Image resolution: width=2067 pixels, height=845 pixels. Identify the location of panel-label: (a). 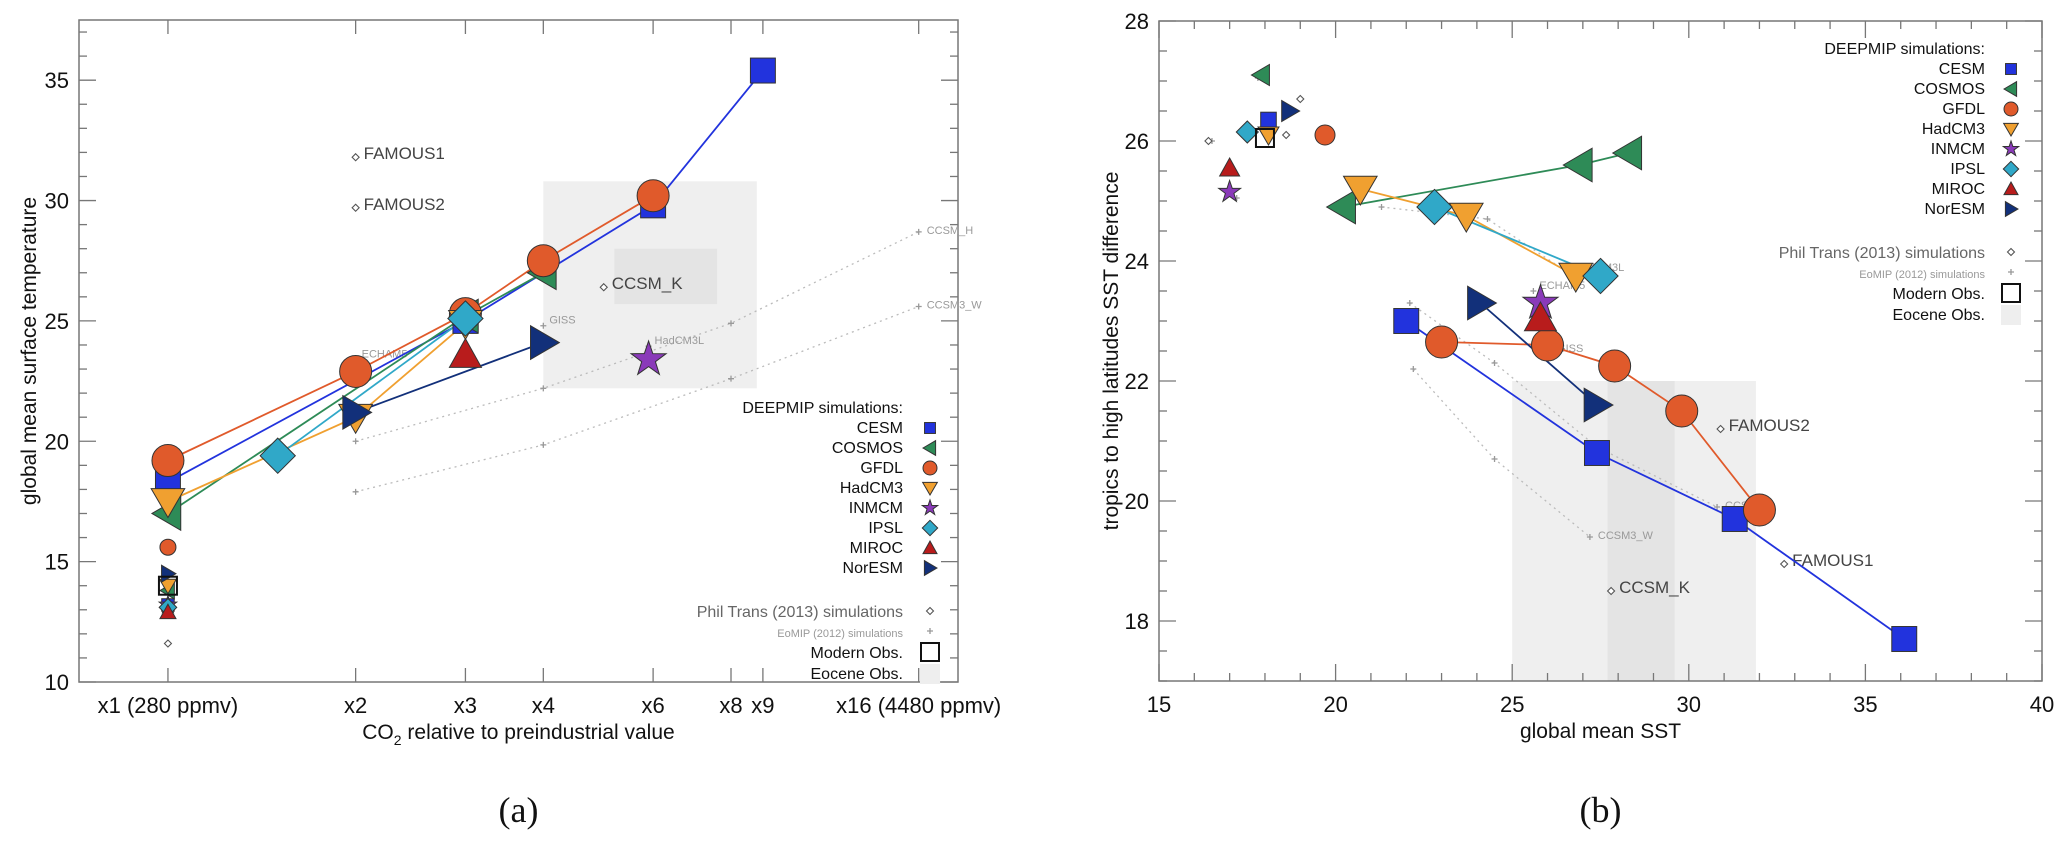
(519, 810).